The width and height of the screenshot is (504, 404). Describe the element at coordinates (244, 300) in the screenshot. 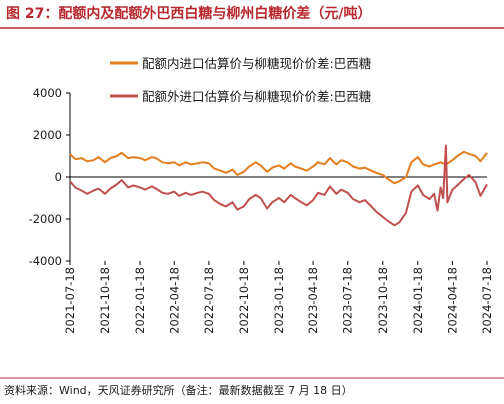

I see `x-tick-label: 2022-10-18` at that location.